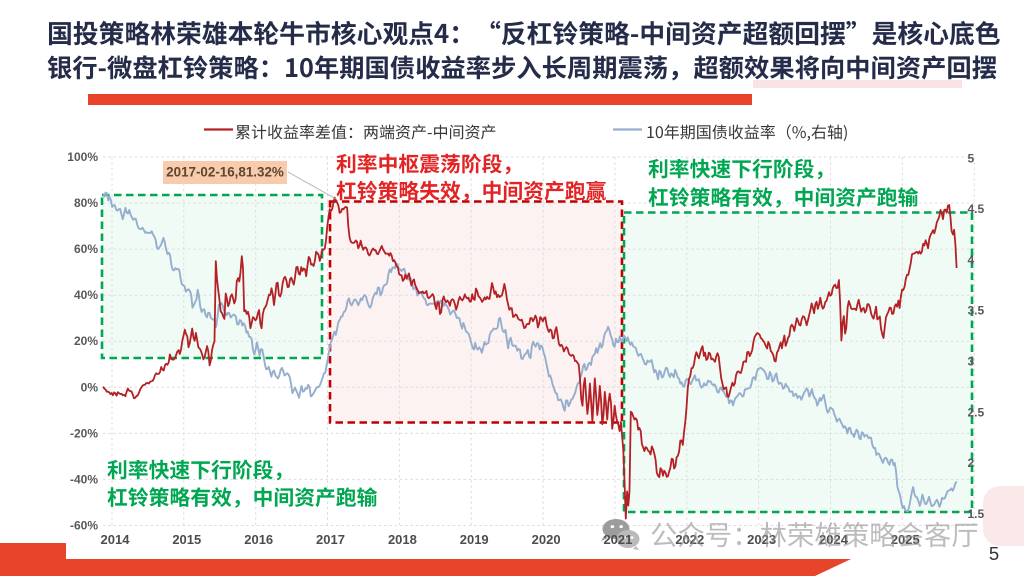 Image resolution: width=1024 pixels, height=576 pixels. What do you see at coordinates (971, 362) in the screenshot?
I see `svg-text: 3` at bounding box center [971, 362].